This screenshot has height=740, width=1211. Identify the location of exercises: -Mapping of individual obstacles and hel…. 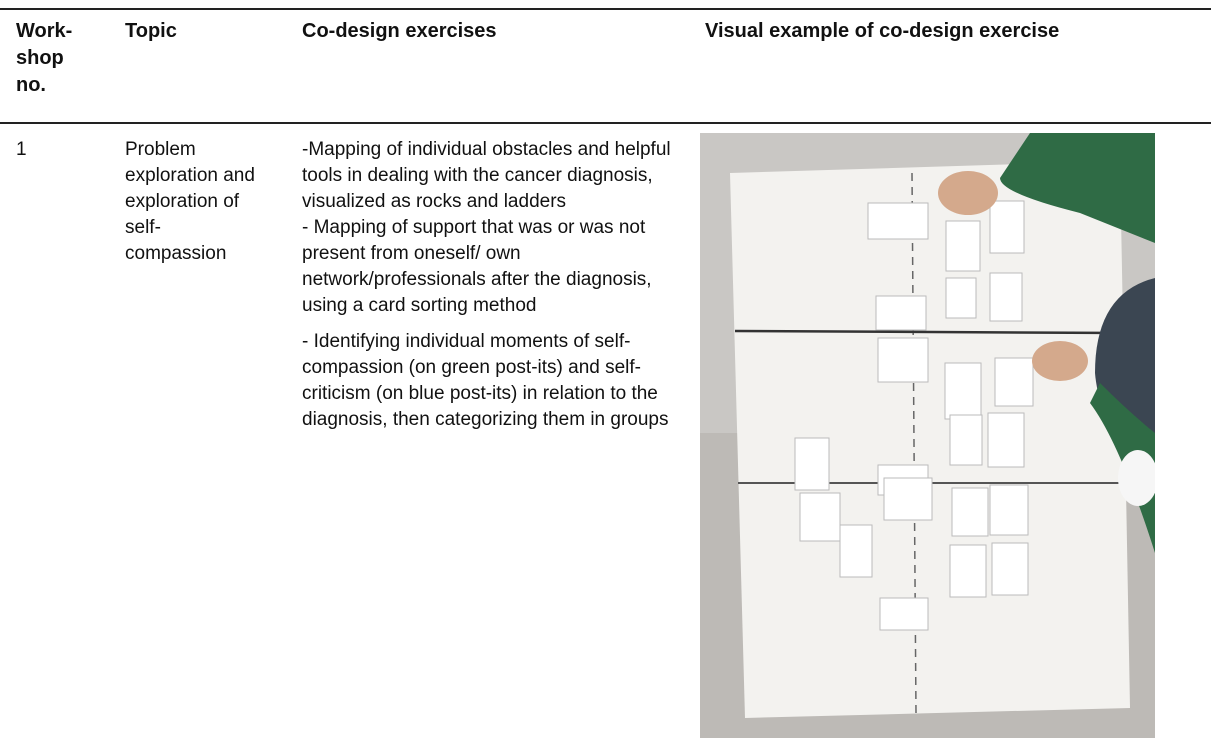
(497, 285).